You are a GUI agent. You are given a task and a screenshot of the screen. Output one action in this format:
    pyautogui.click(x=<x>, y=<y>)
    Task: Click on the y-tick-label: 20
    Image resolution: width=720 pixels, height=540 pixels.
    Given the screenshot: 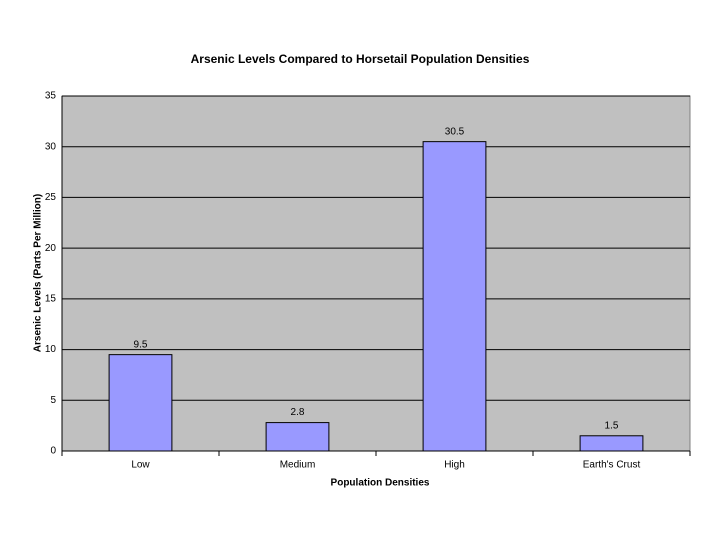 What is the action you would take?
    pyautogui.click(x=51, y=248)
    